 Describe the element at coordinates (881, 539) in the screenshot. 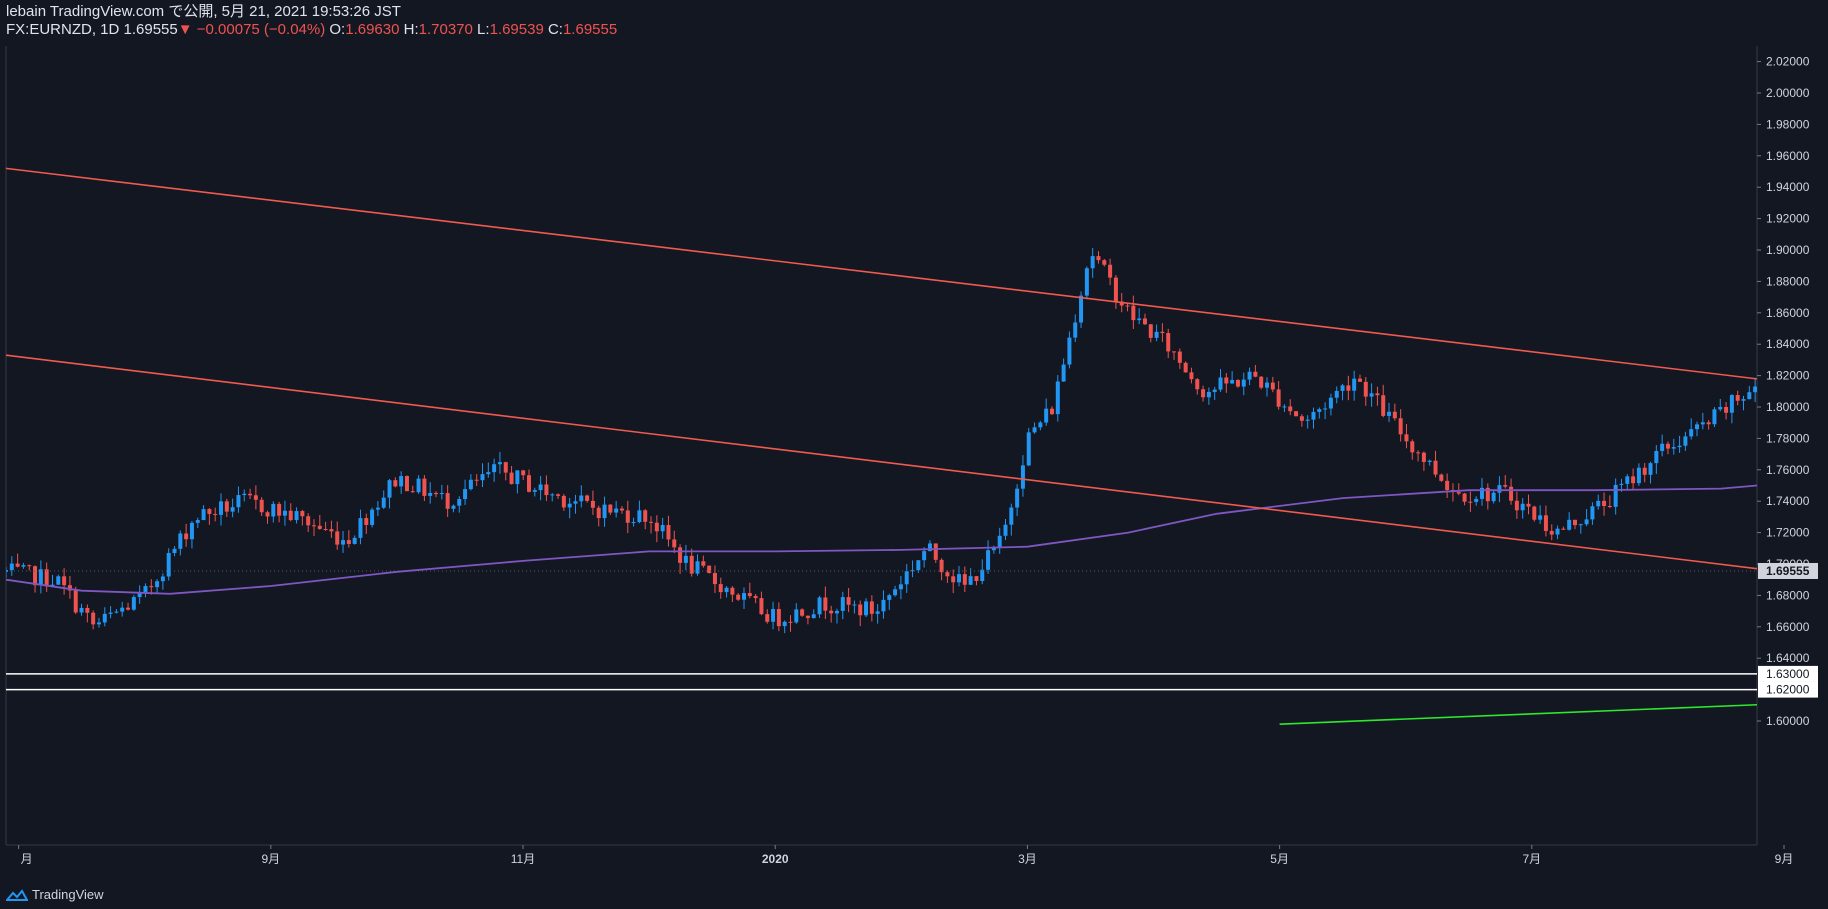

I see `moving-average-line` at that location.